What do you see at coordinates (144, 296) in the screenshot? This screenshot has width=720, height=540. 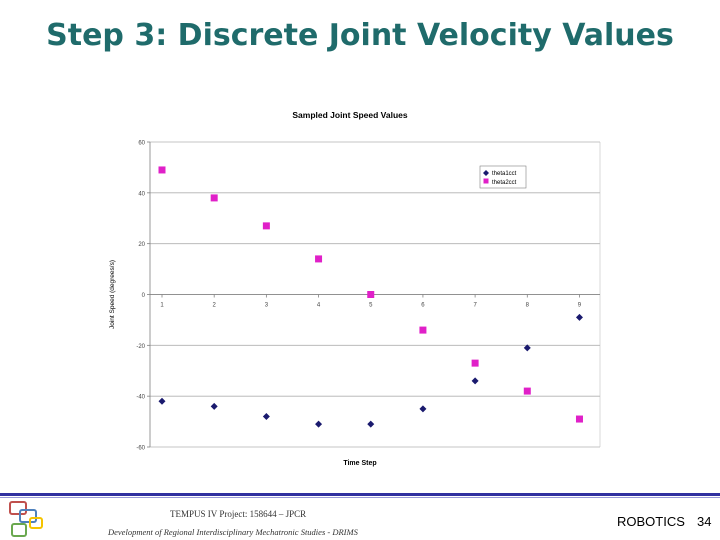 I see `y-tick-label: 0` at bounding box center [144, 296].